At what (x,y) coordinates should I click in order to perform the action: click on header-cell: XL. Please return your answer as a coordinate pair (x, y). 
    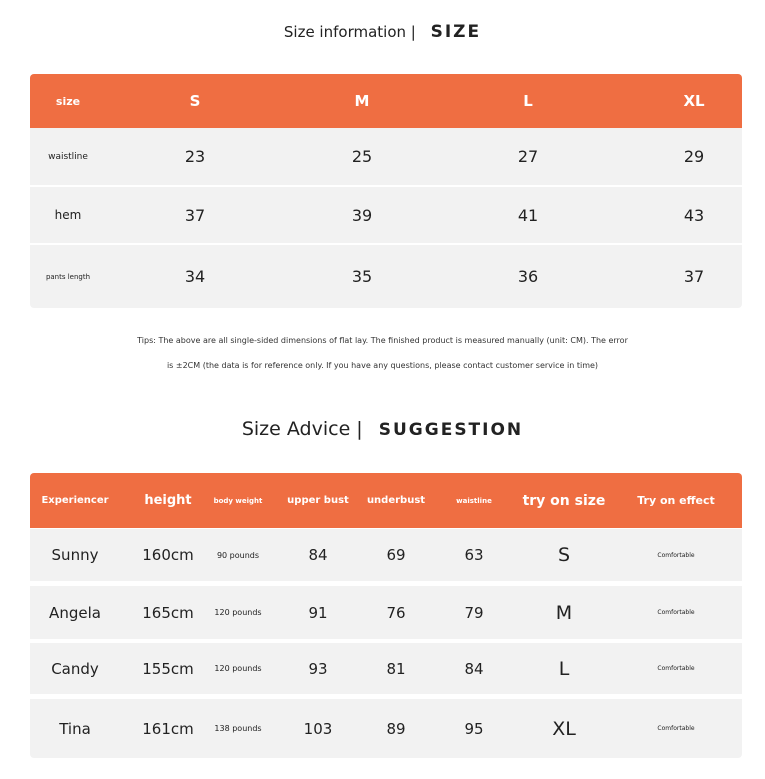
    Looking at the image, I should click on (694, 101).